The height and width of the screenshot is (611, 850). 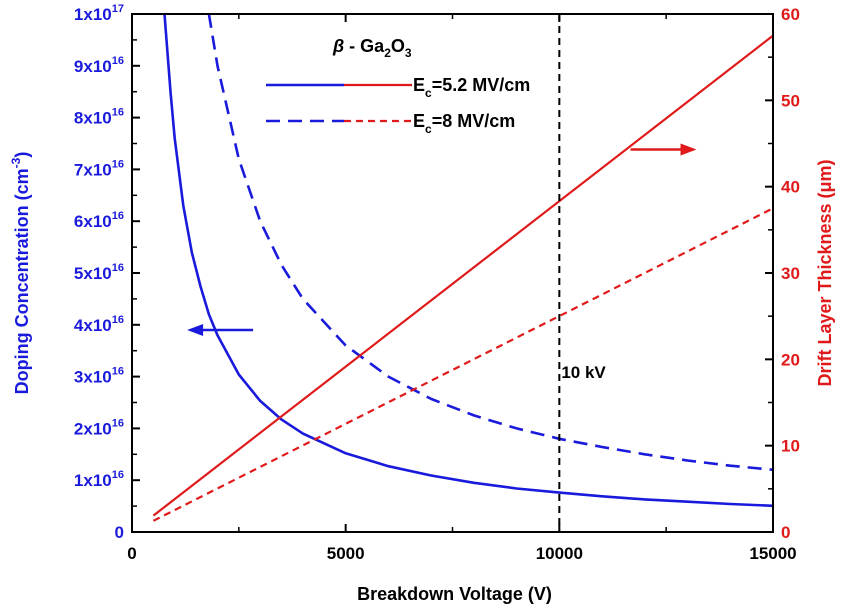 What do you see at coordinates (93, 118) in the screenshot?
I see `left-tick-mantissa: 8x10` at bounding box center [93, 118].